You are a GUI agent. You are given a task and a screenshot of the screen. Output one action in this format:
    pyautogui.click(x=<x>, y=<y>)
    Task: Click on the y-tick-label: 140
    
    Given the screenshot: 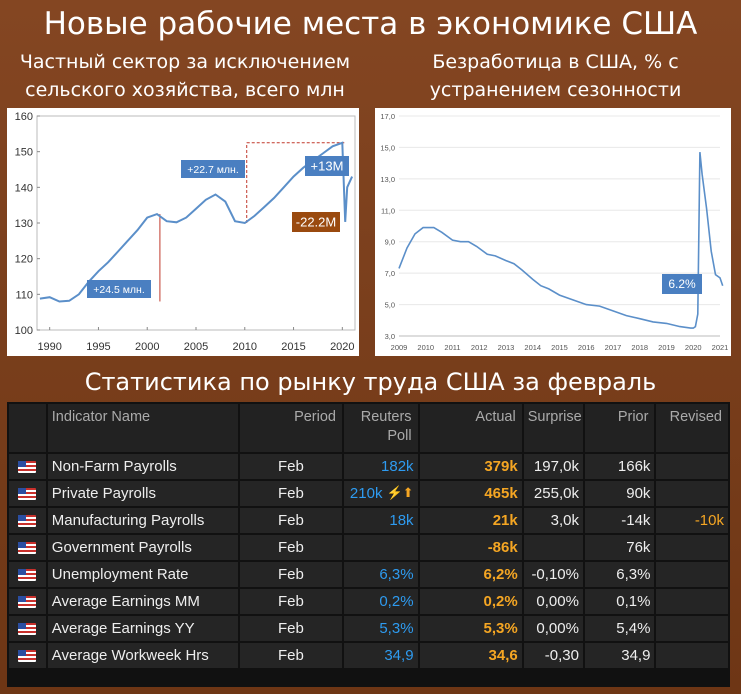 What is the action you would take?
    pyautogui.click(x=24, y=188)
    